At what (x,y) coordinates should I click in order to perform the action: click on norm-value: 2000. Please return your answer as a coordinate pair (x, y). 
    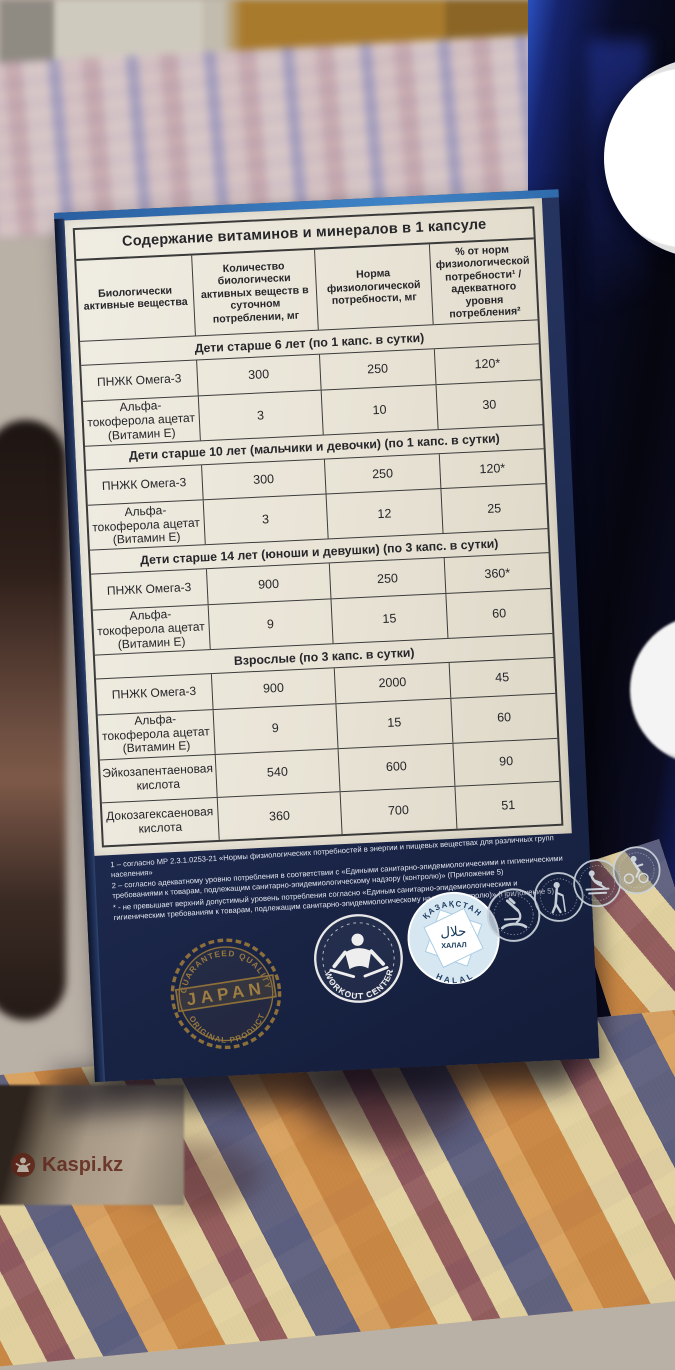
    Looking at the image, I should click on (391, 682).